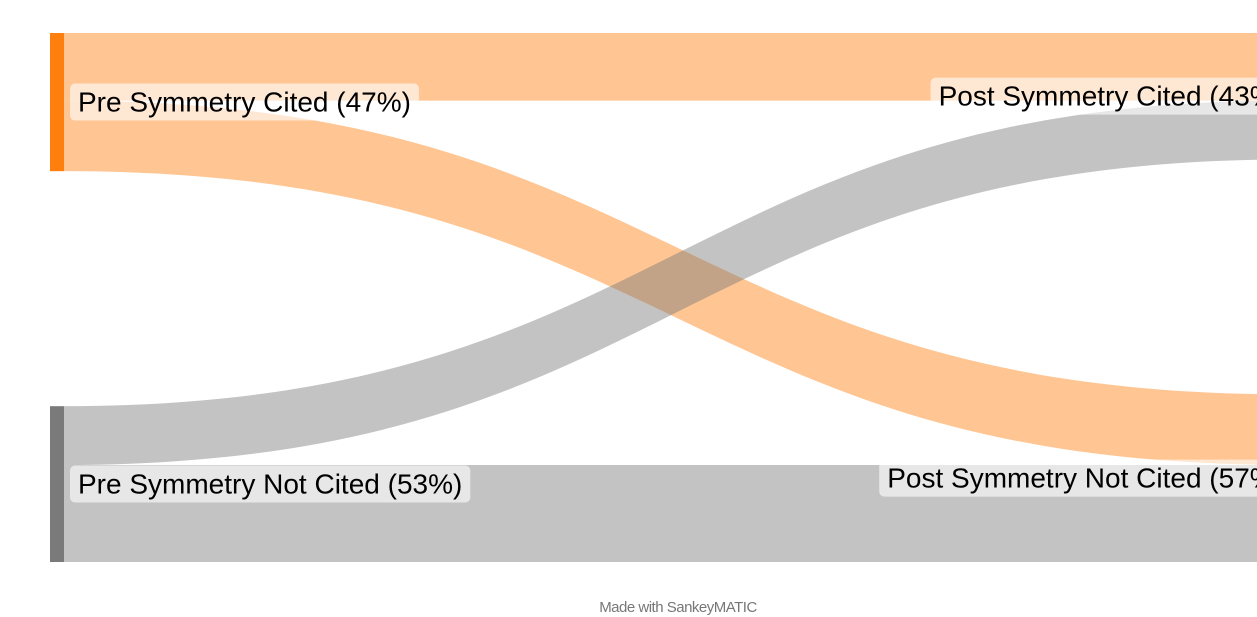  Describe the element at coordinates (1072, 478) in the screenshot. I see `node-label: Post Symmetry Not Cited (57%)` at that location.